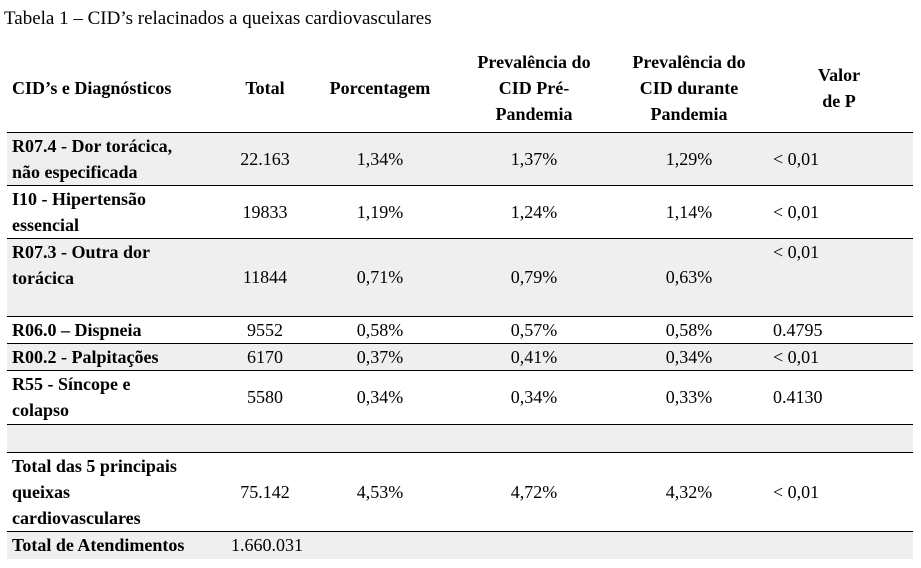 The width and height of the screenshot is (921, 568). What do you see at coordinates (380, 357) in the screenshot?
I see `cell-pct: 0,37%` at bounding box center [380, 357].